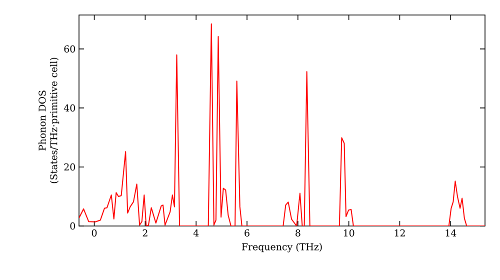 The width and height of the screenshot is (500, 280). What do you see at coordinates (349, 233) in the screenshot?
I see `x-tick-label: 10` at bounding box center [349, 233].